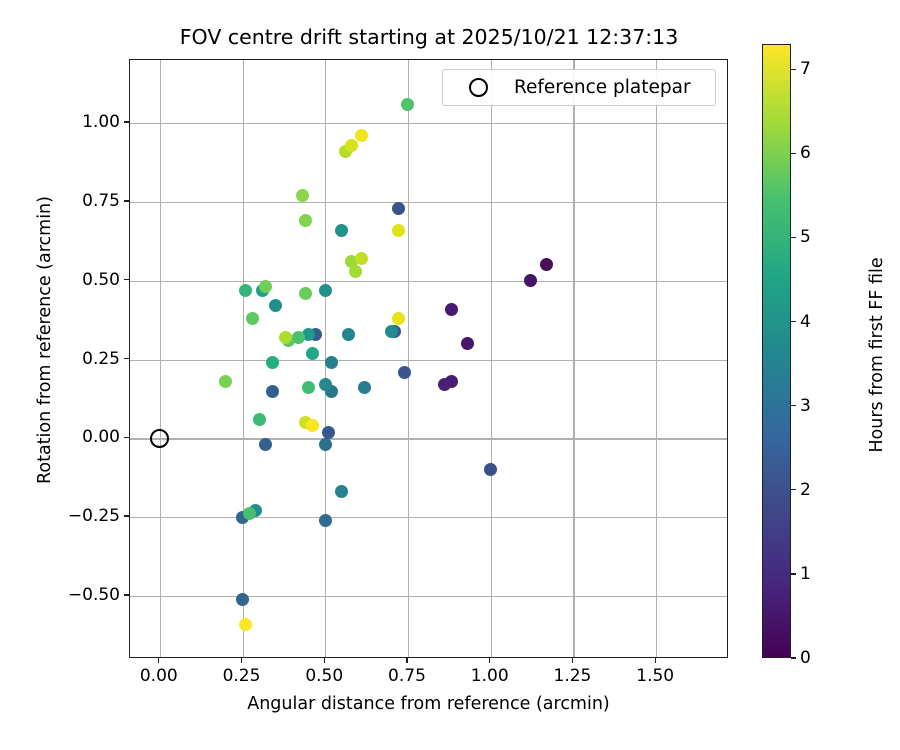 The height and width of the screenshot is (750, 900). I want to click on colorbar-label: Hours from first FF file, so click(877, 355).